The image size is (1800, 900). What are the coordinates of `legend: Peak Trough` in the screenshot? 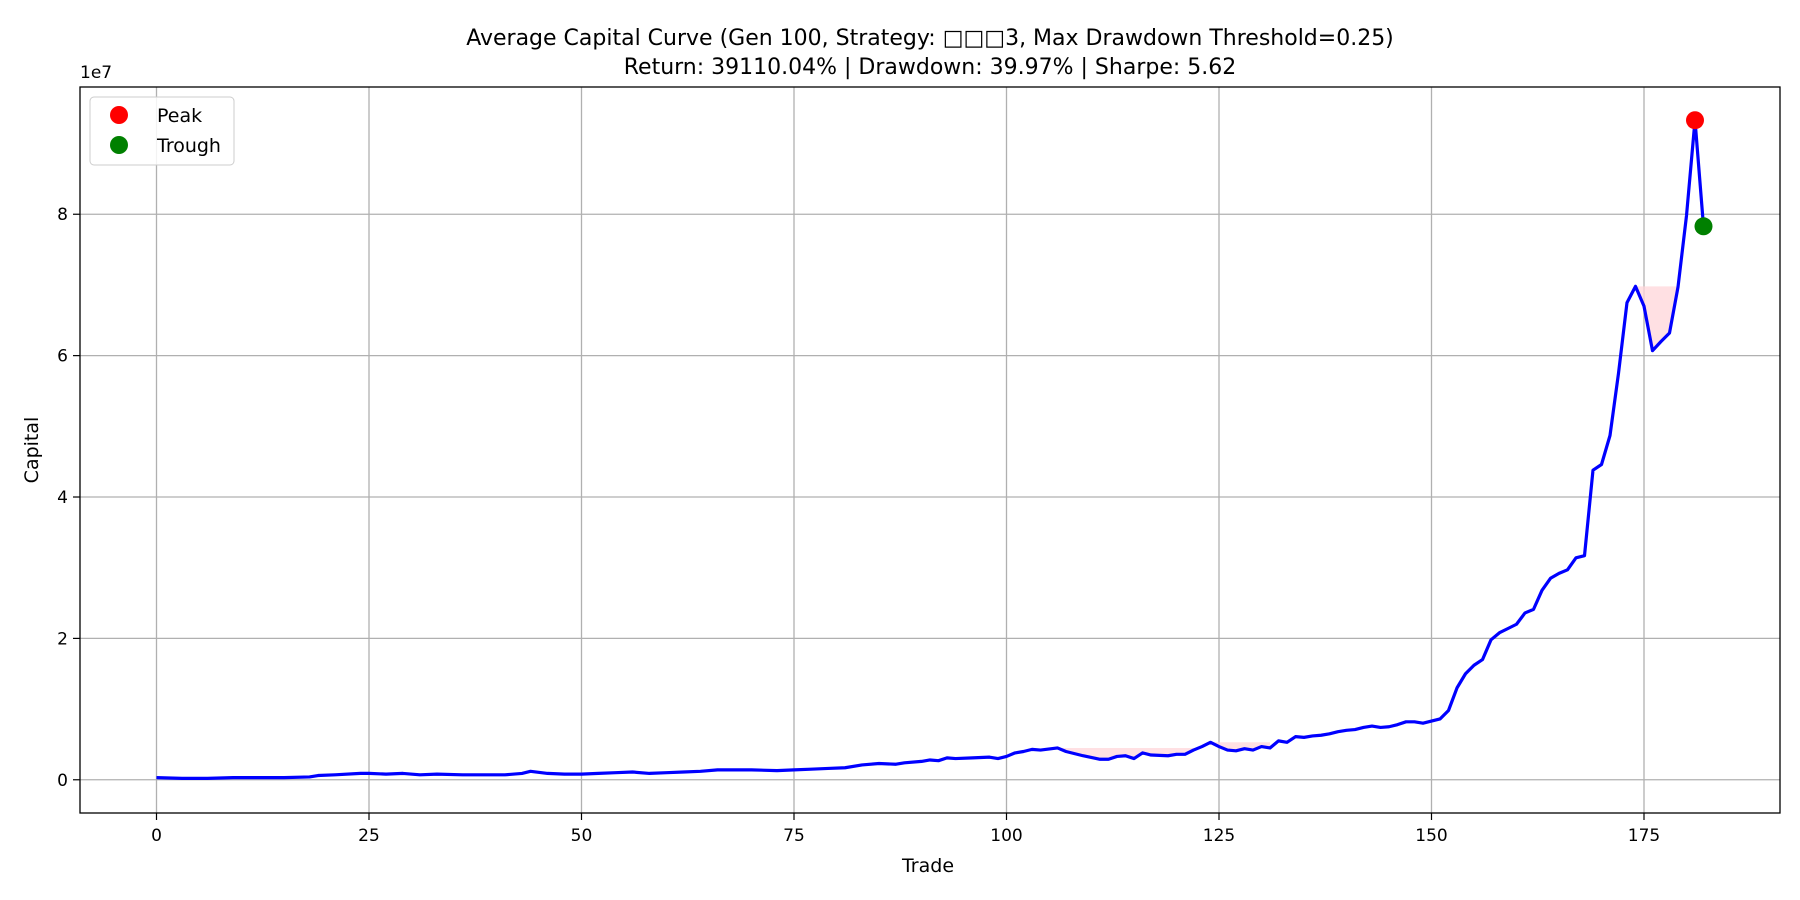 It's located at (162, 131).